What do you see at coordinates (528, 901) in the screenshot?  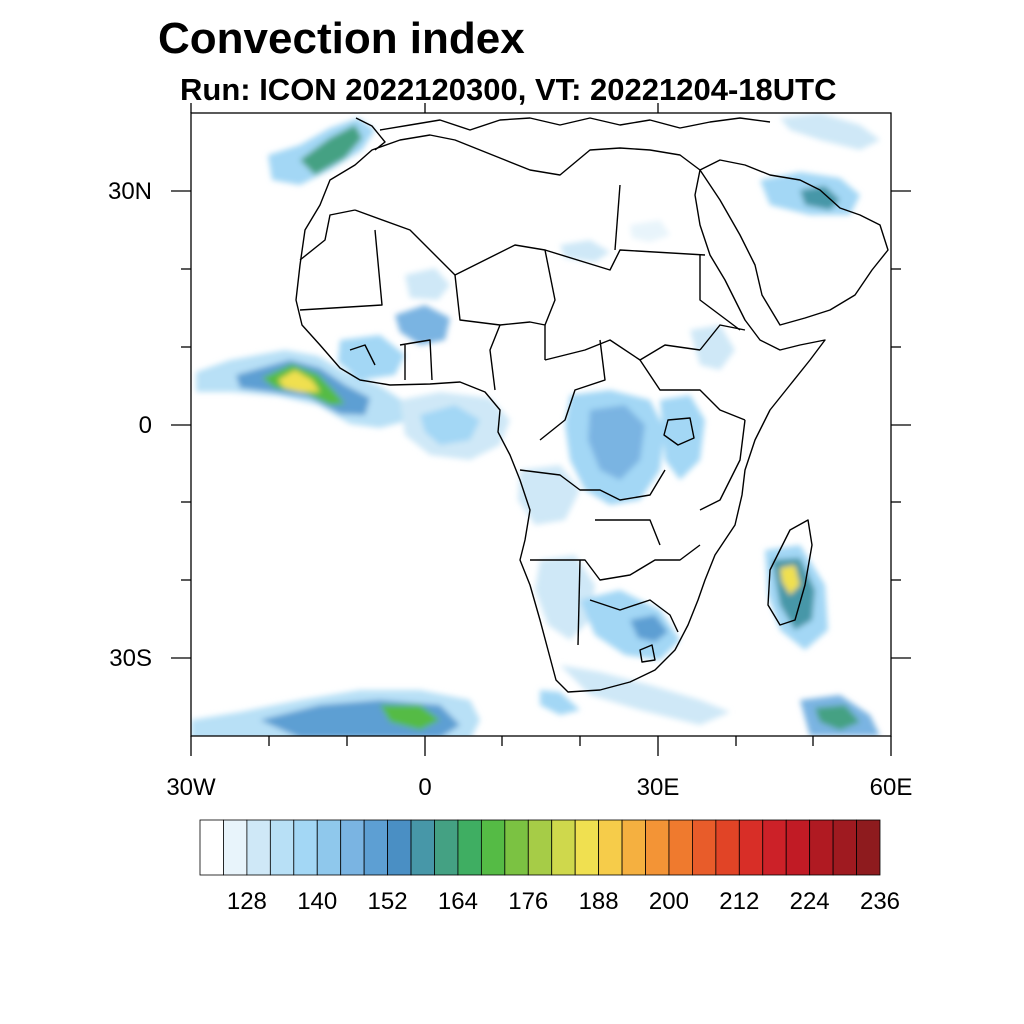 I see `colorbar-tick-label: 176` at bounding box center [528, 901].